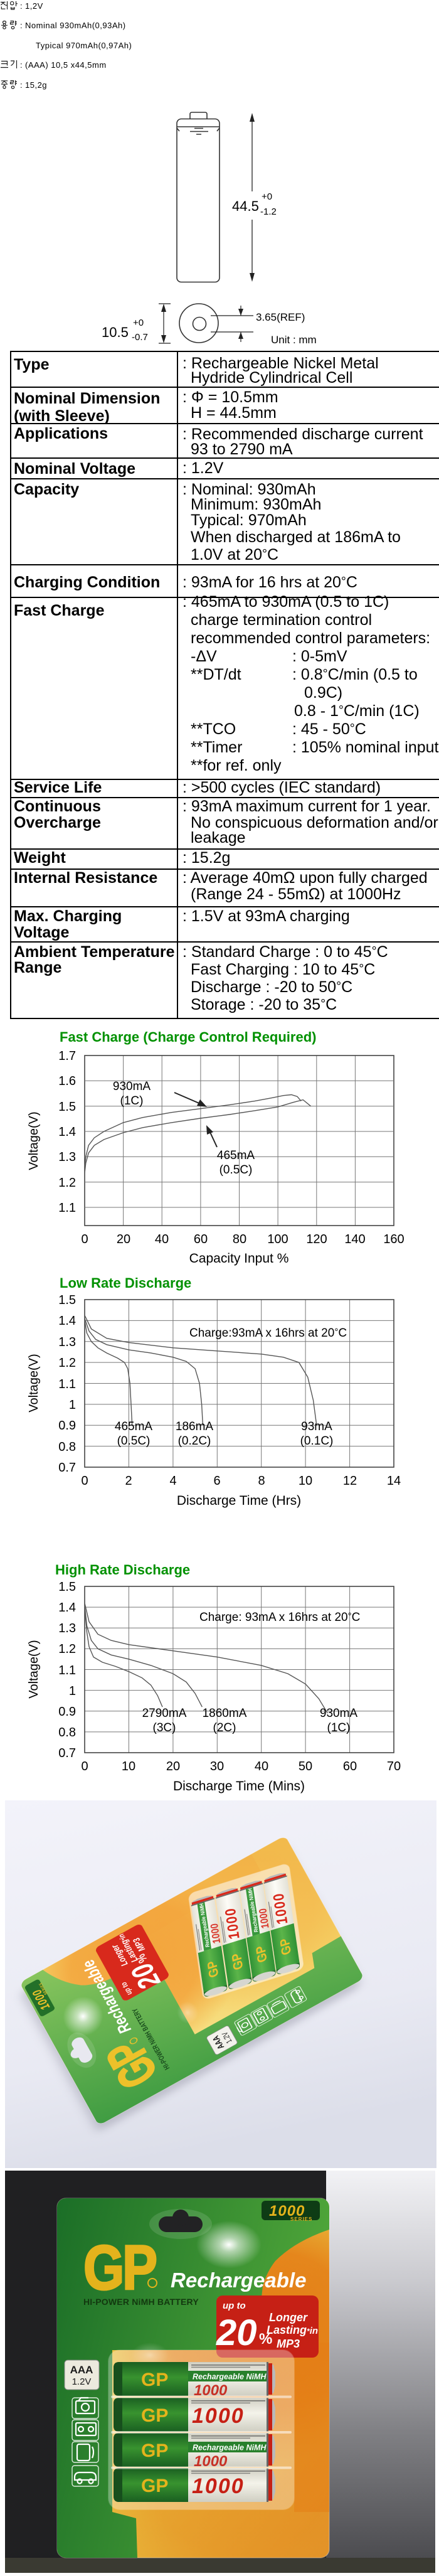  Describe the element at coordinates (216, 1481) in the screenshot. I see `svg-text: 6` at that location.